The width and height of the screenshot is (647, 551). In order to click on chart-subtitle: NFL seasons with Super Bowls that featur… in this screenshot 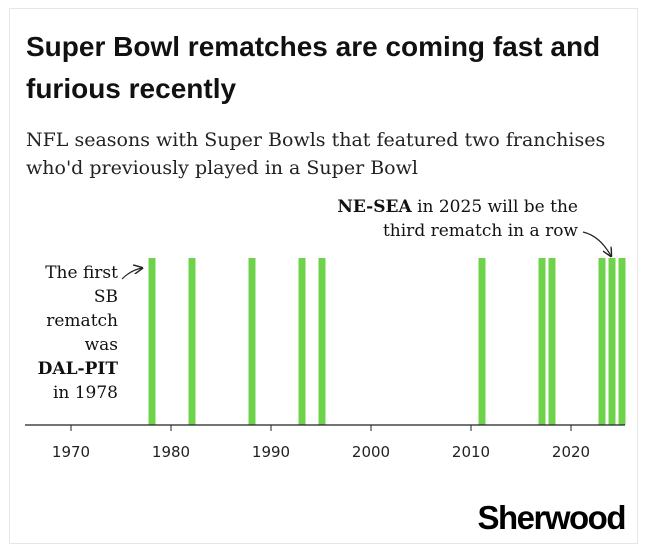, I will do `click(316, 154)`.